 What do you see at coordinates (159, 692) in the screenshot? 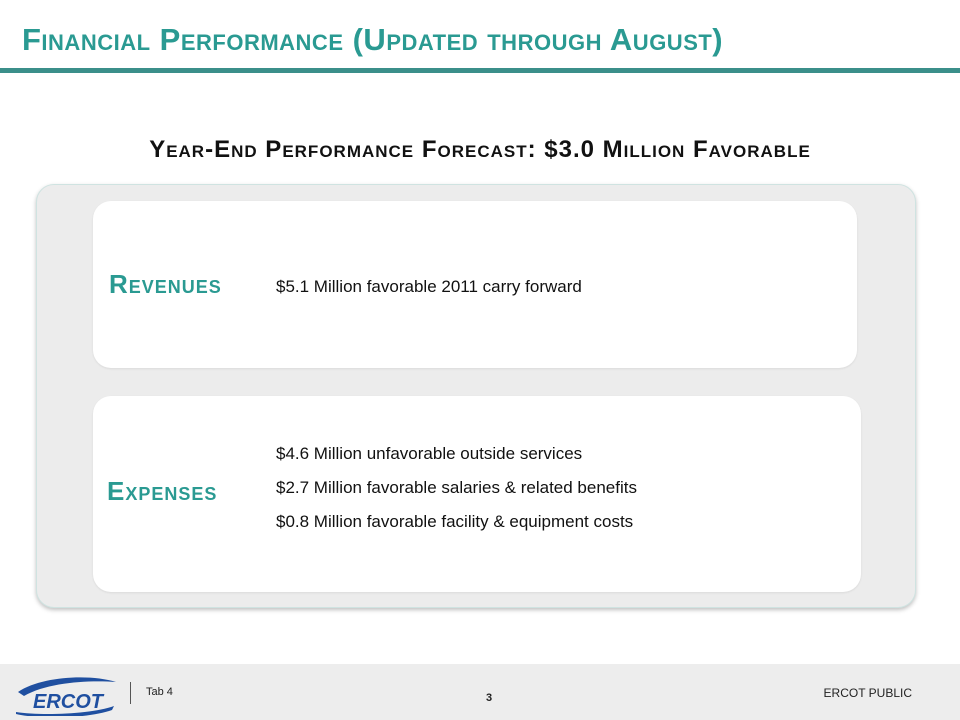
I see `tab-label: Tab 4` at bounding box center [159, 692].